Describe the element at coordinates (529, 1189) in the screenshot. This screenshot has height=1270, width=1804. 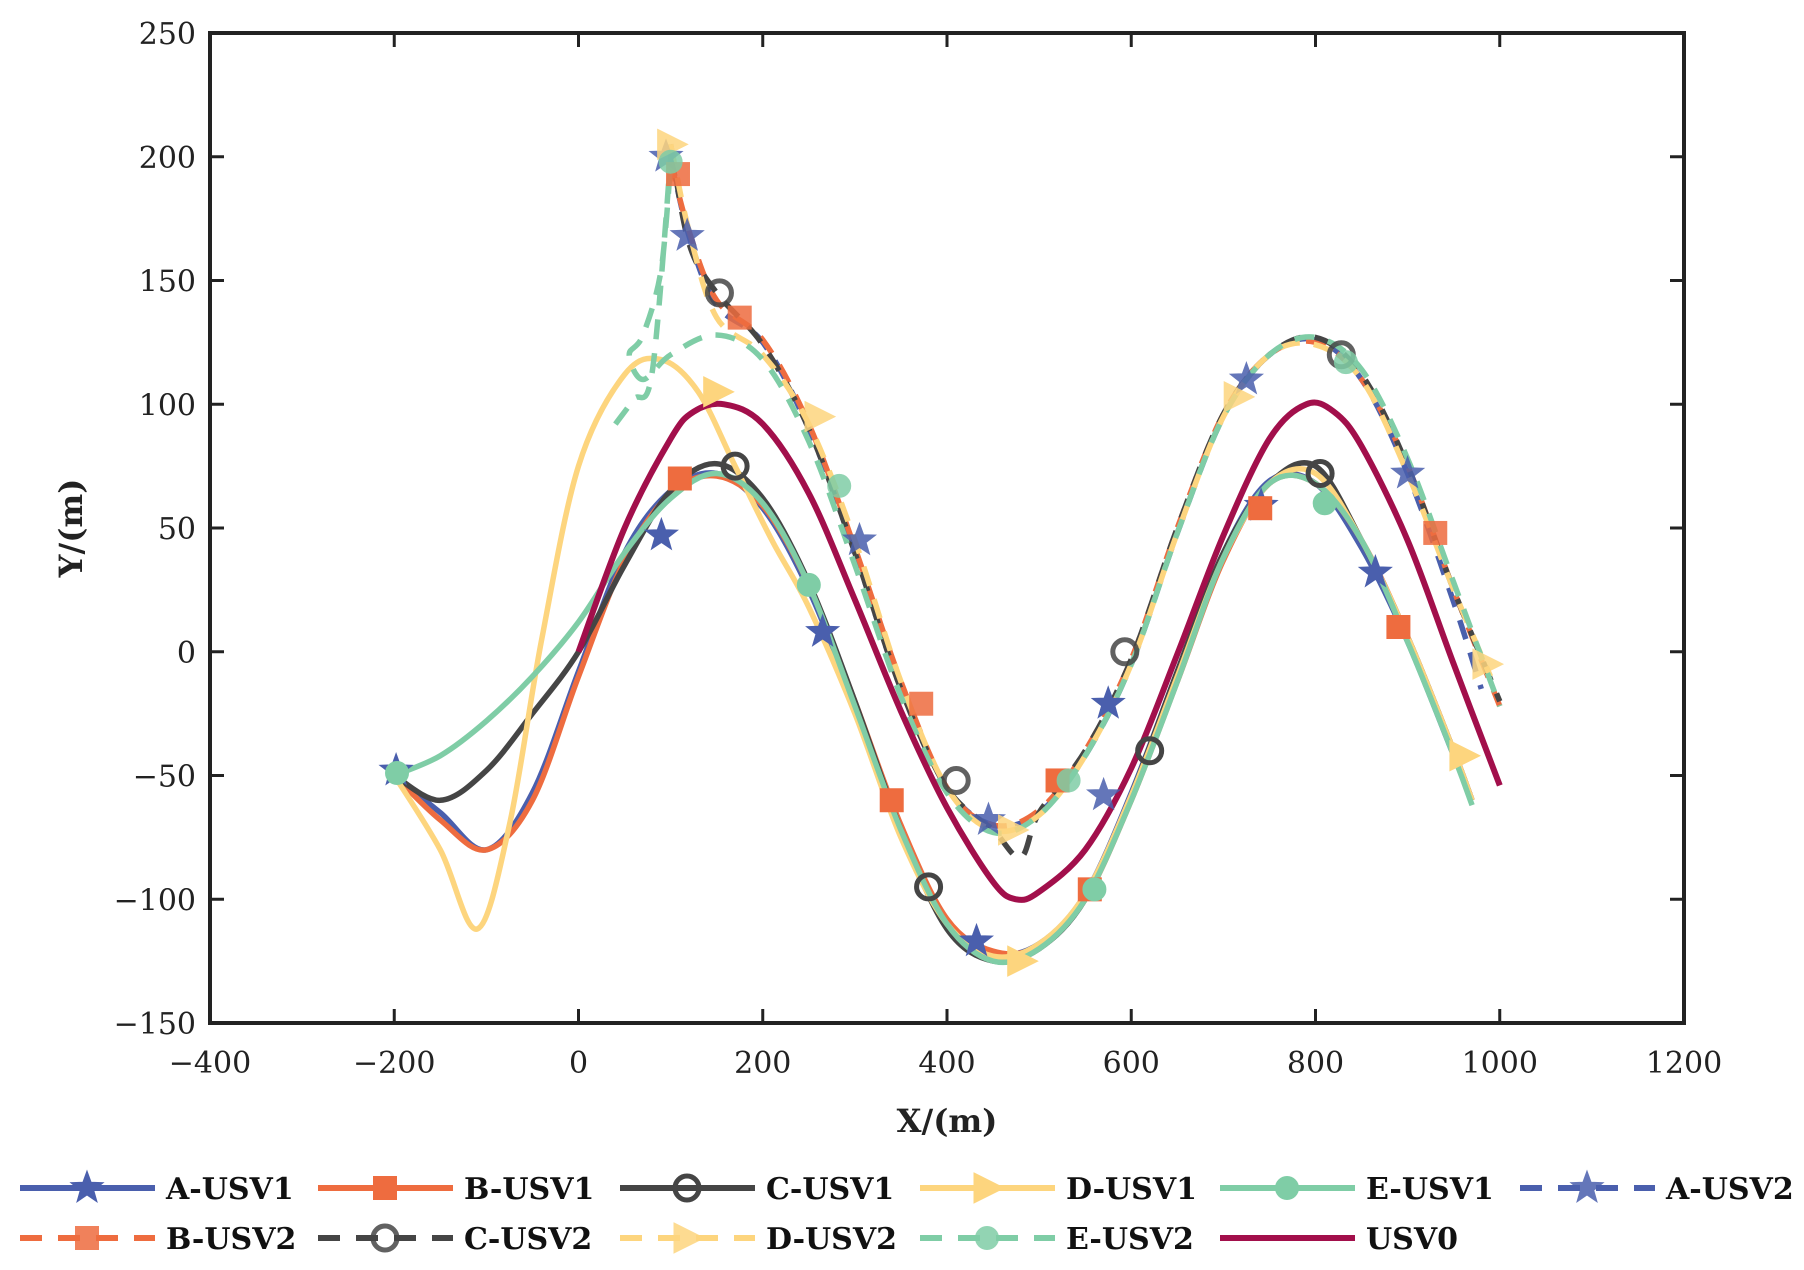
I see `legend-label: B-USV1` at that location.